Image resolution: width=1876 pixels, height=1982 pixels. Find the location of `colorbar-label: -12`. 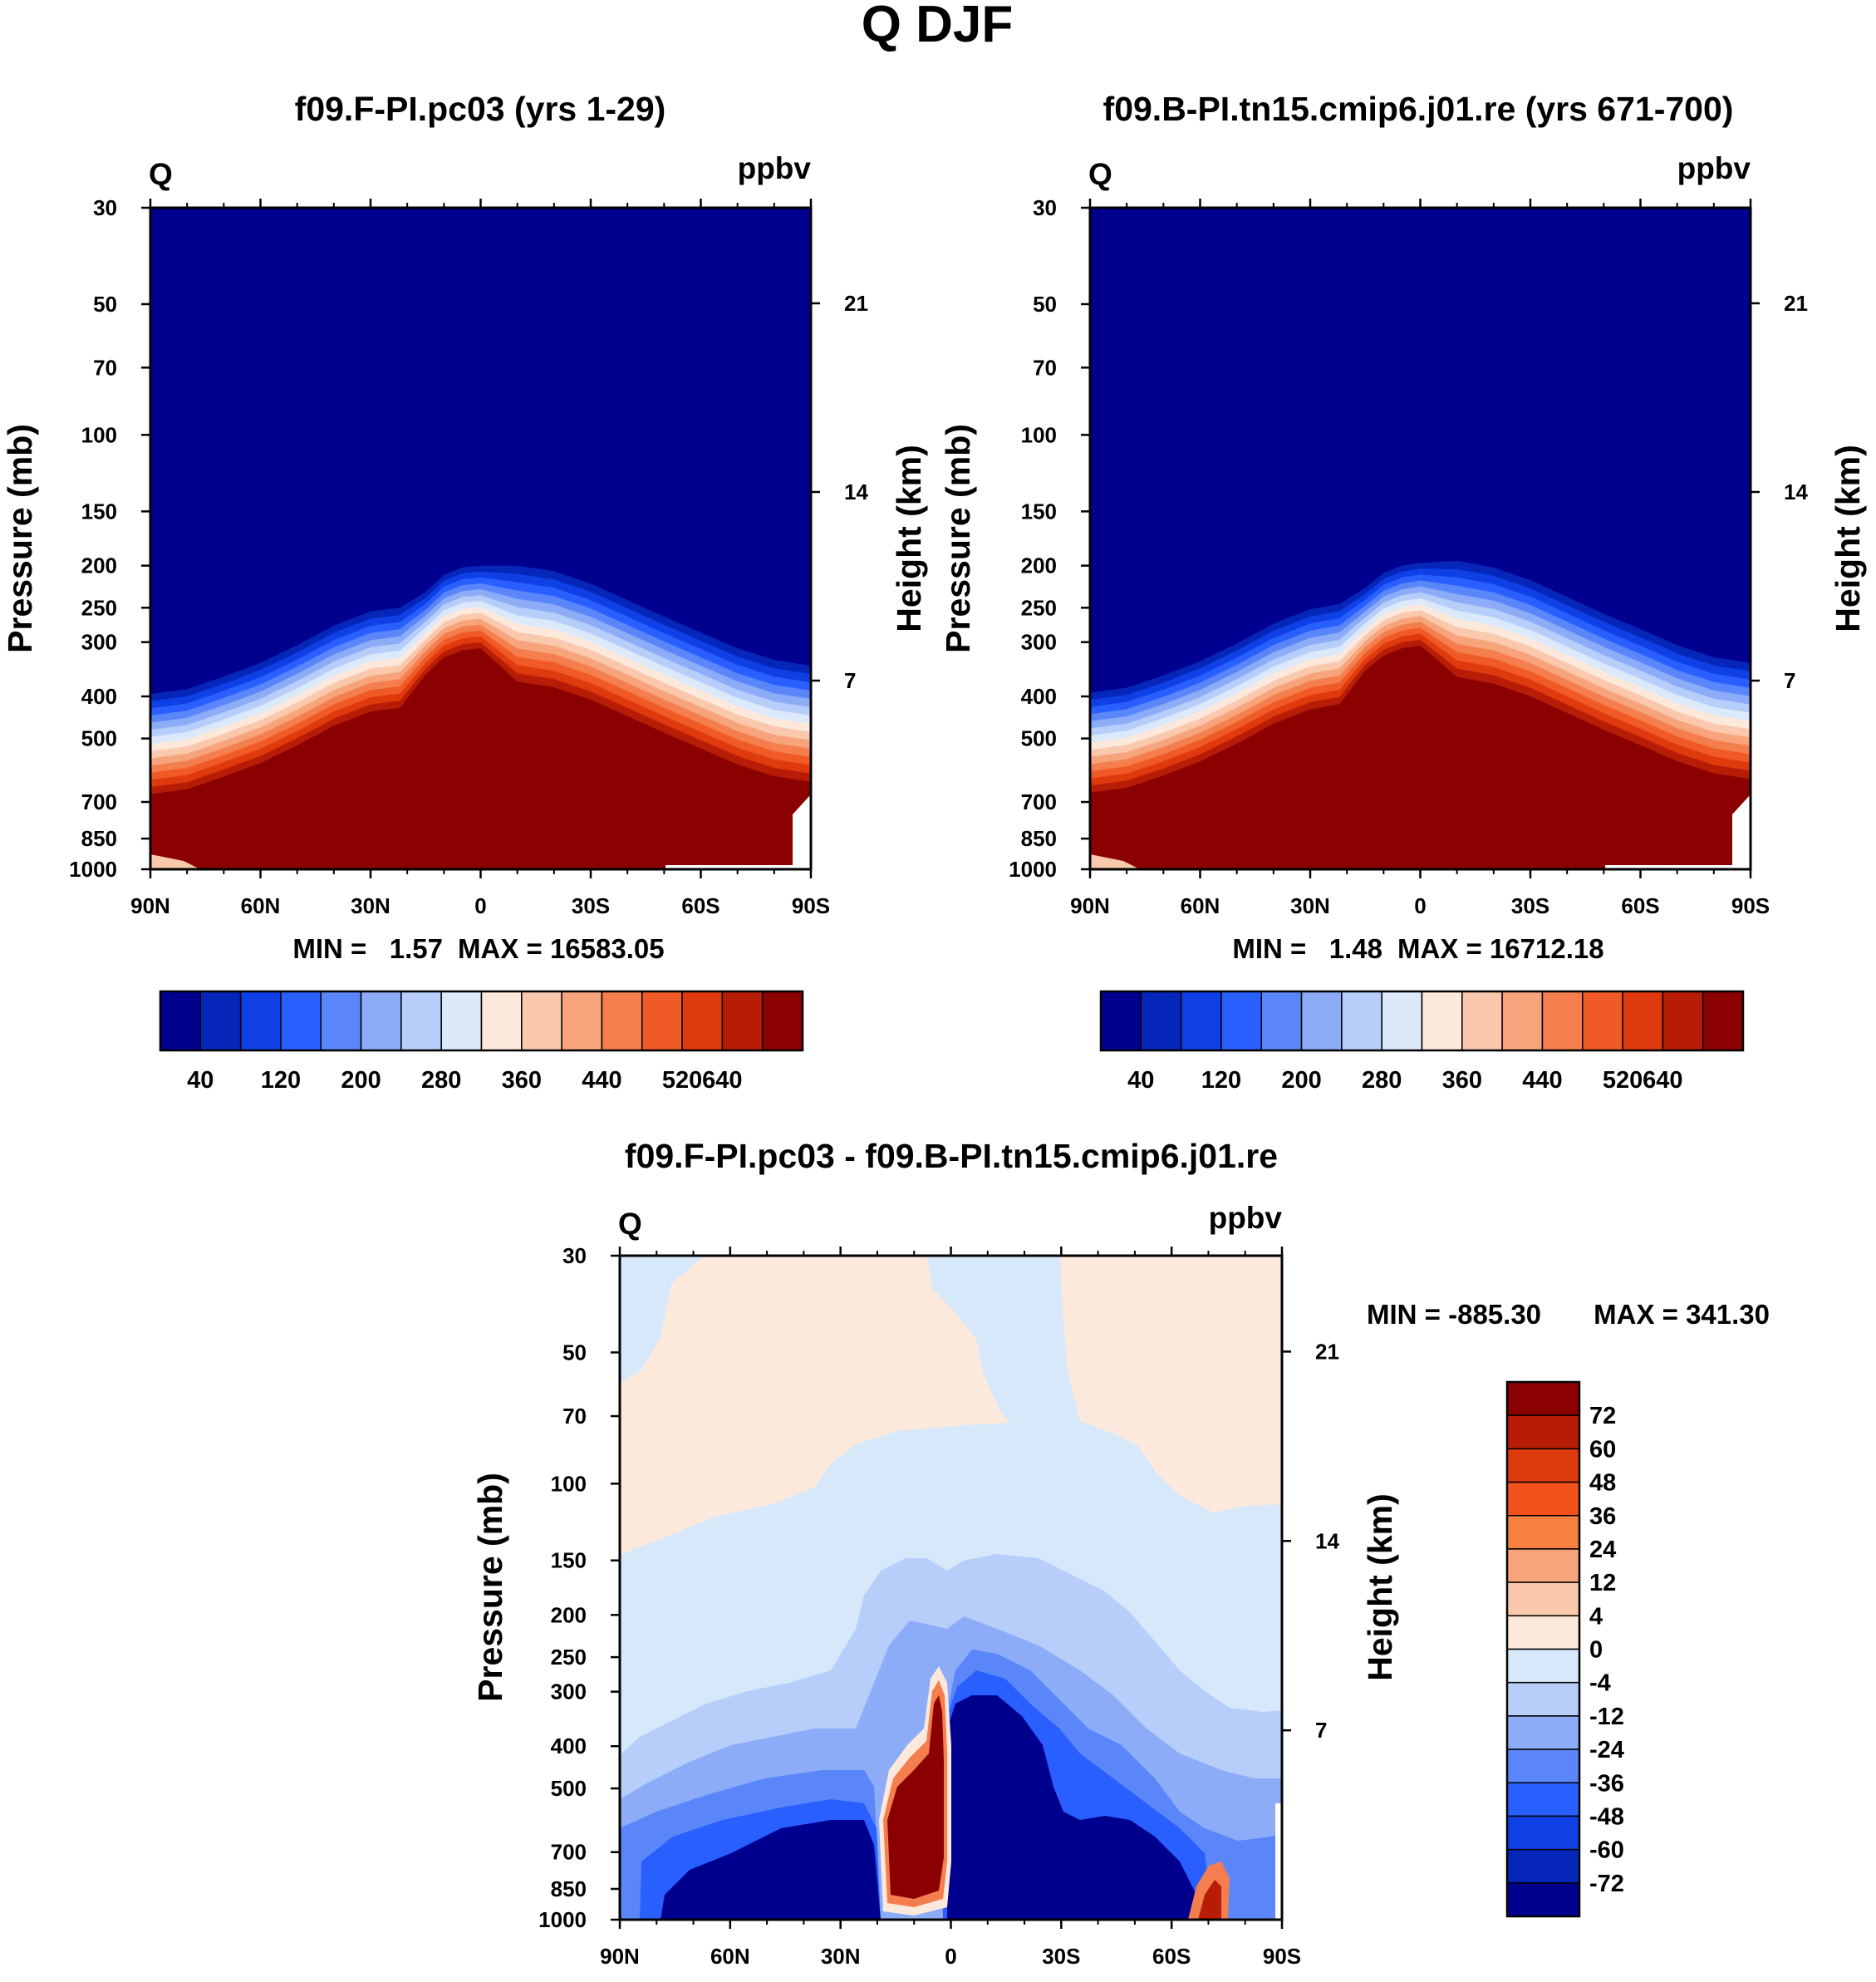

colorbar-label: -12 is located at coordinates (1606, 1717).